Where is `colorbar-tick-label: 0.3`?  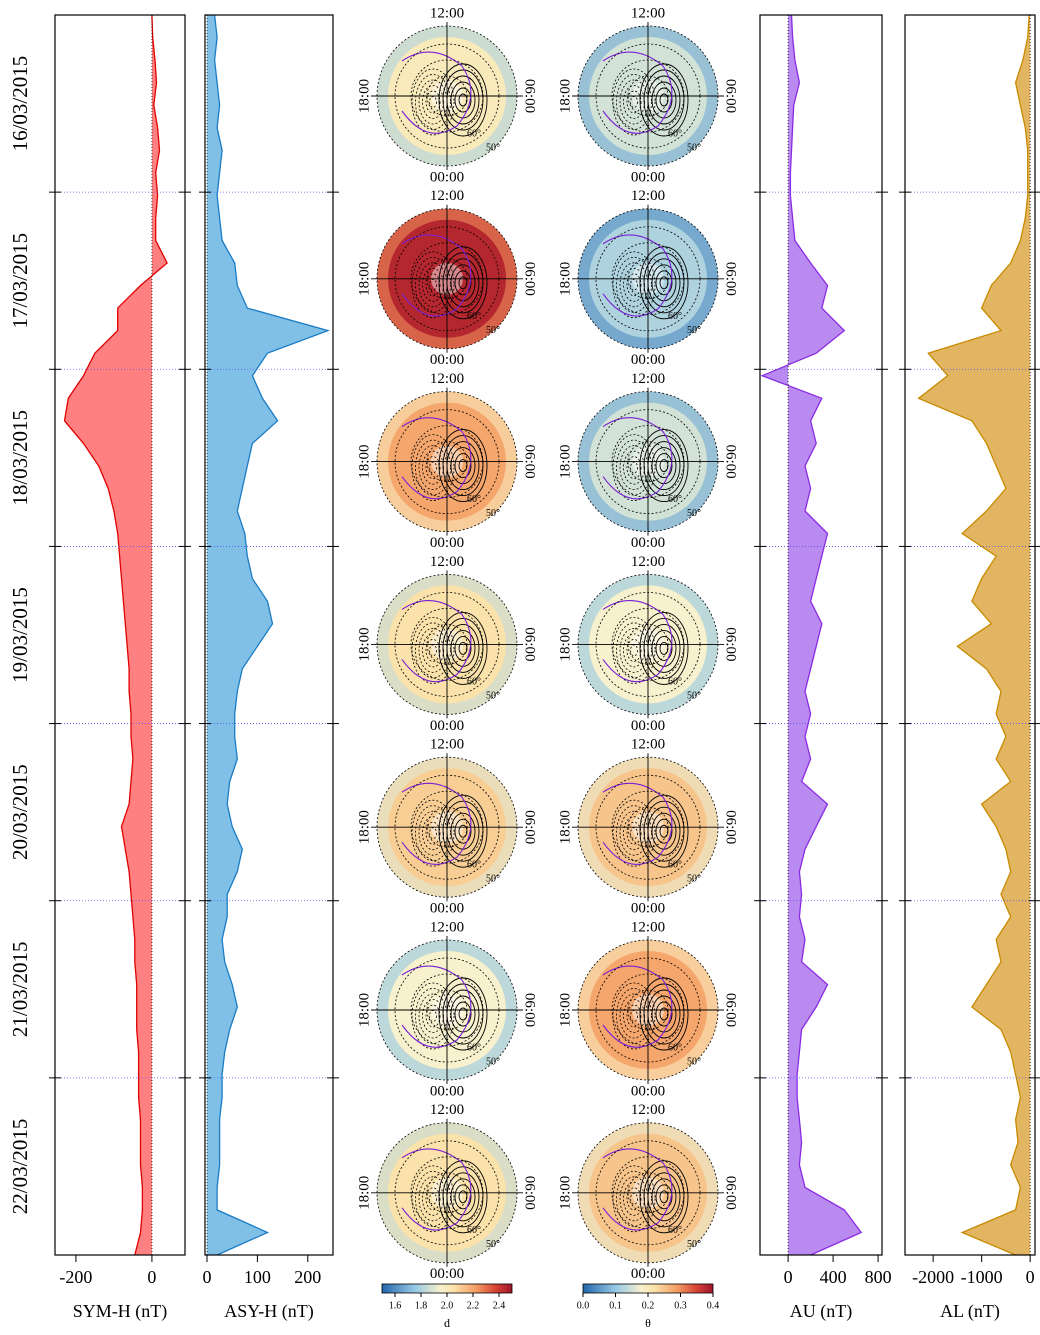
colorbar-tick-label: 0.3 is located at coordinates (680, 1305).